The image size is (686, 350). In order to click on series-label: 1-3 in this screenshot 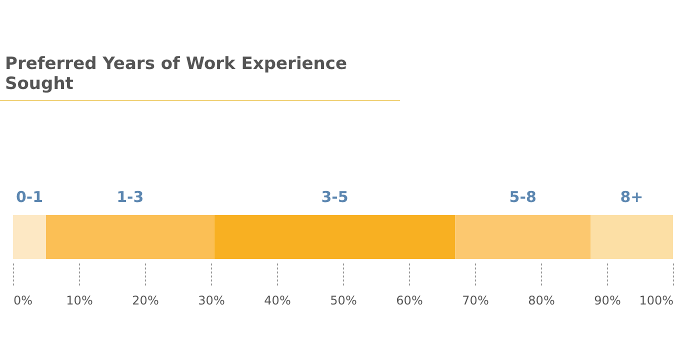, I will do `click(130, 197)`.